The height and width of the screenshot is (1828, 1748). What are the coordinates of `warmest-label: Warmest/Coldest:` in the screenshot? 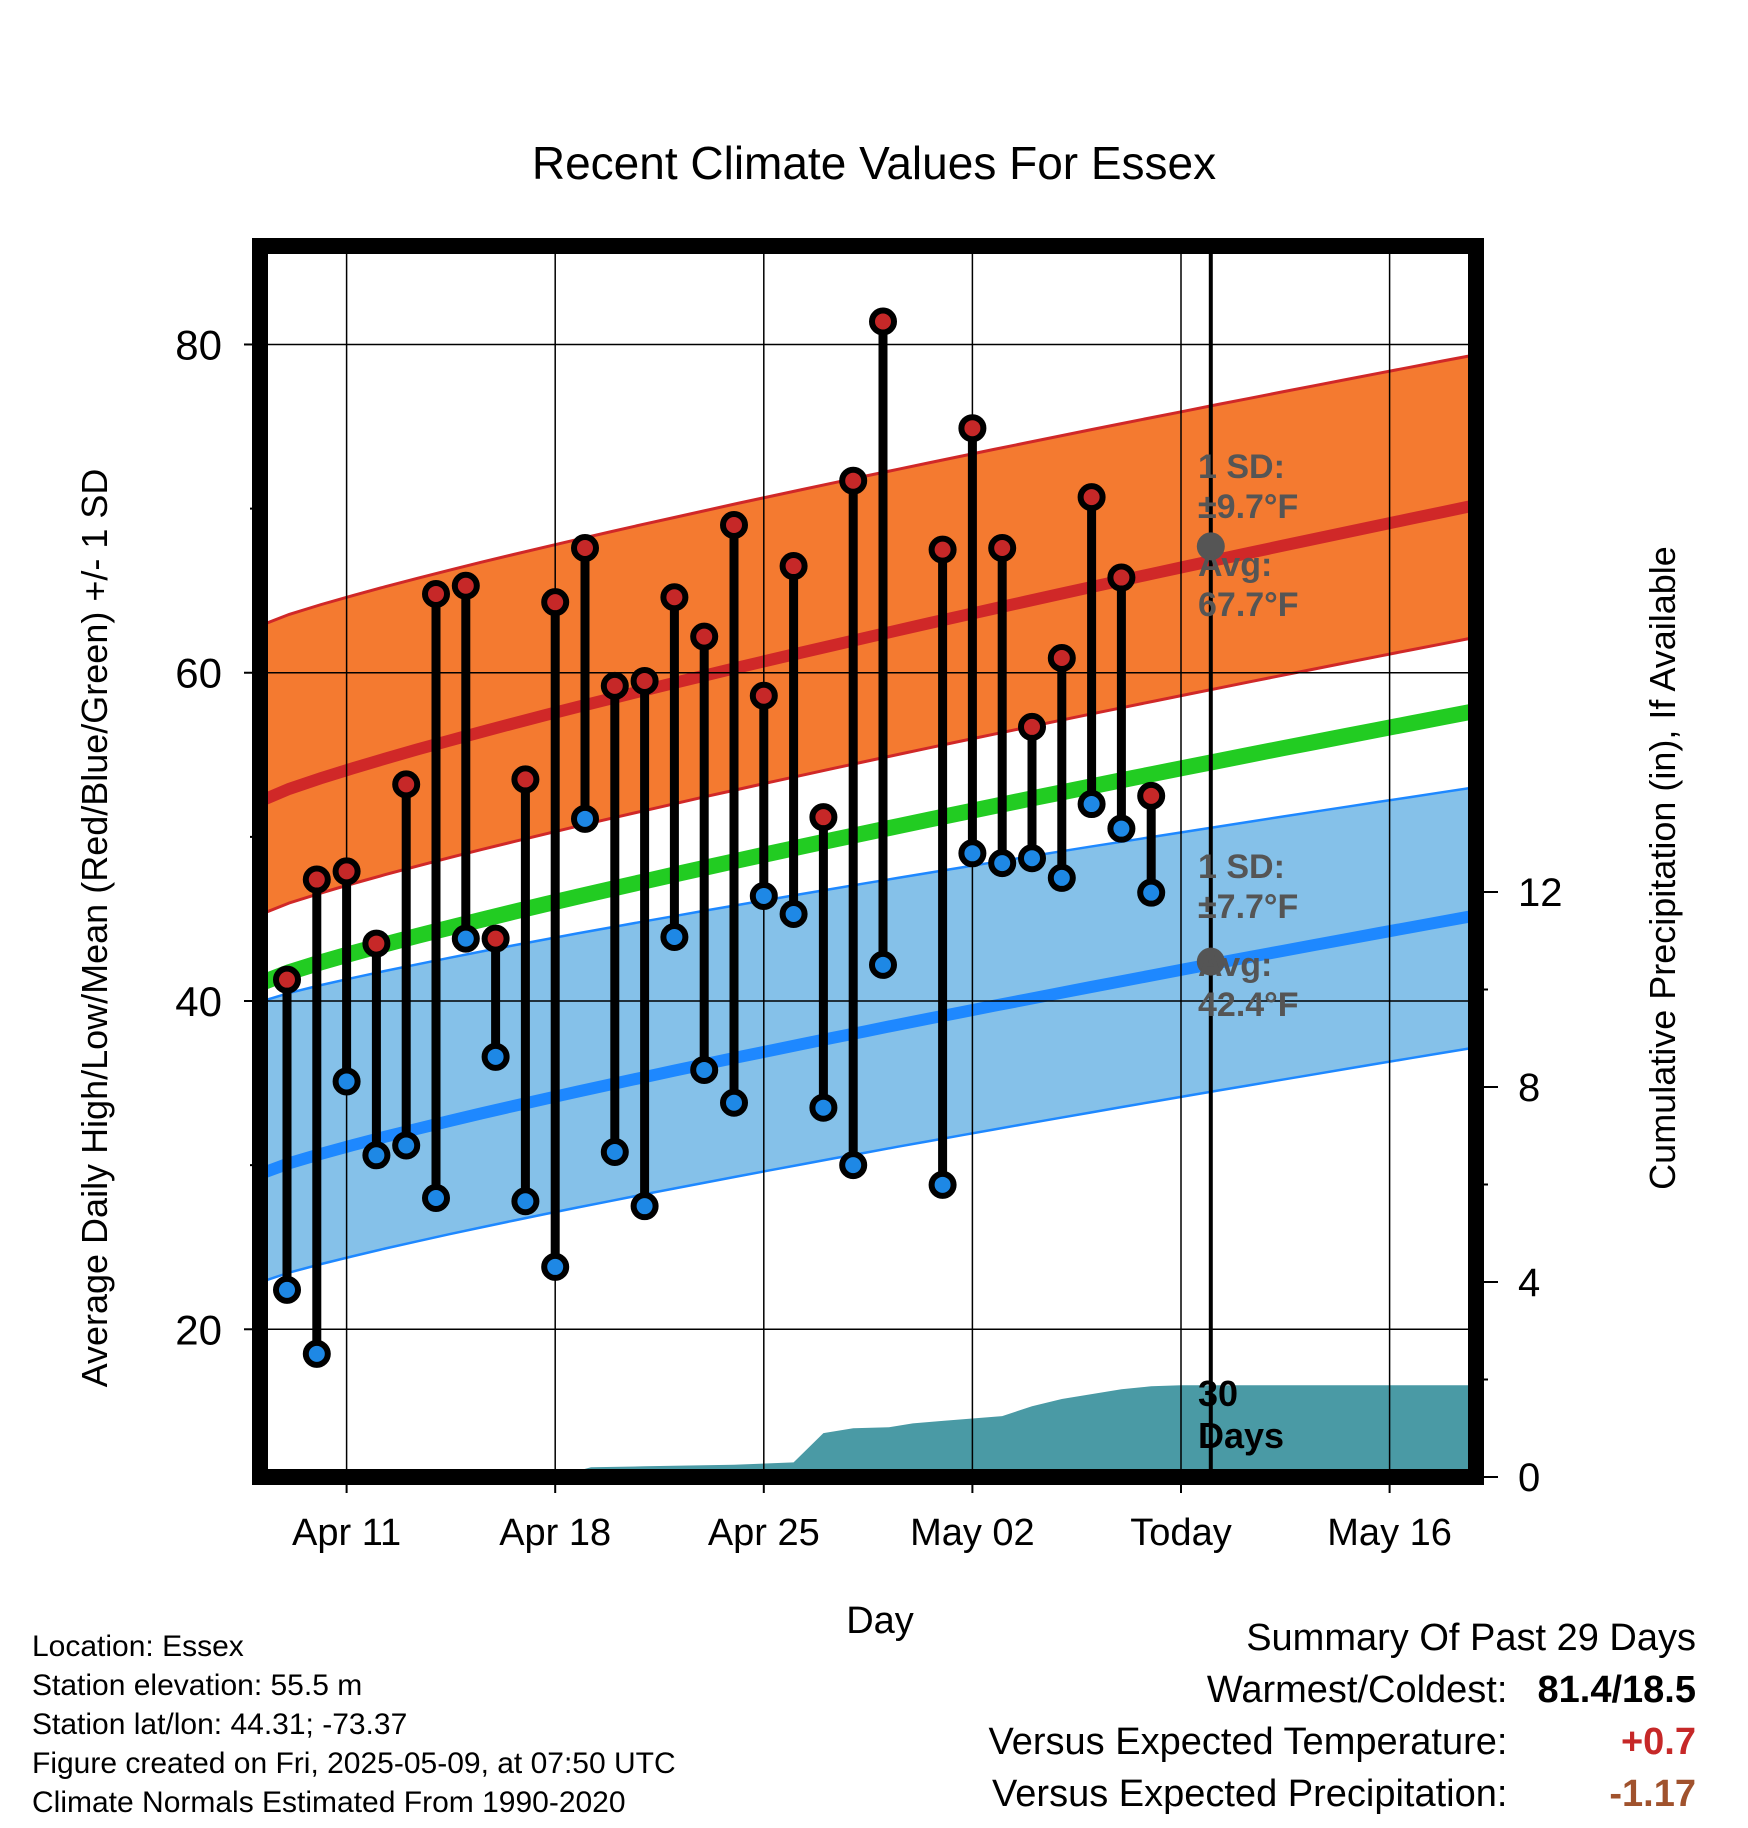 It's located at (1357, 1690).